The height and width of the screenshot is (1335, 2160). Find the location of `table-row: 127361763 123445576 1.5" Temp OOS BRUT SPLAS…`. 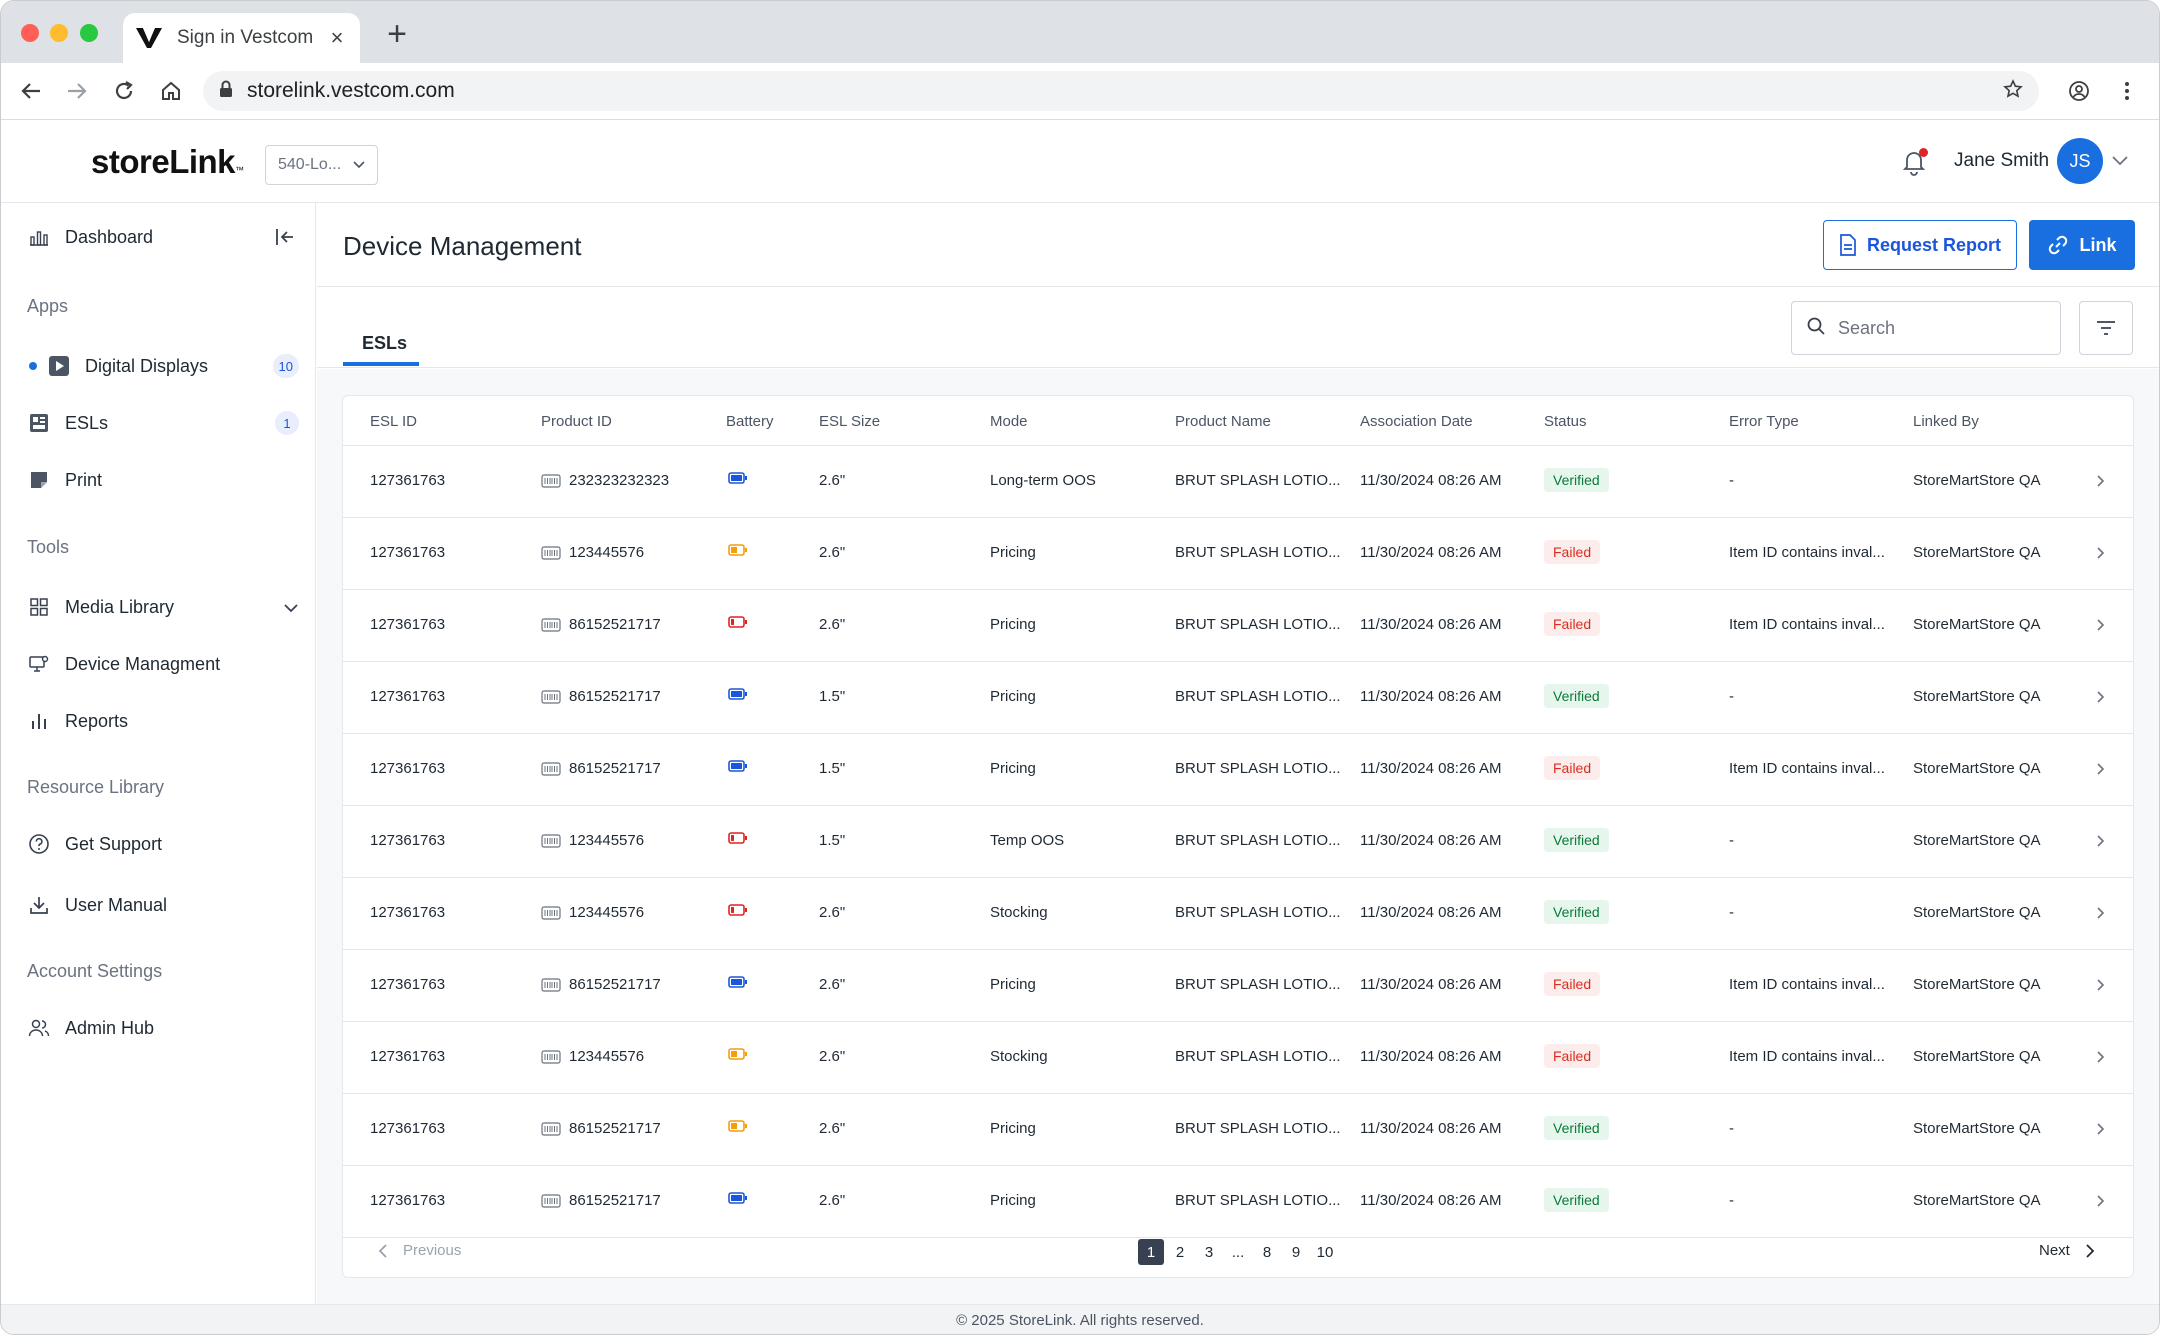

table-row: 127361763 123445576 1.5" Temp OOS BRUT SPLAS… is located at coordinates (1238, 842).